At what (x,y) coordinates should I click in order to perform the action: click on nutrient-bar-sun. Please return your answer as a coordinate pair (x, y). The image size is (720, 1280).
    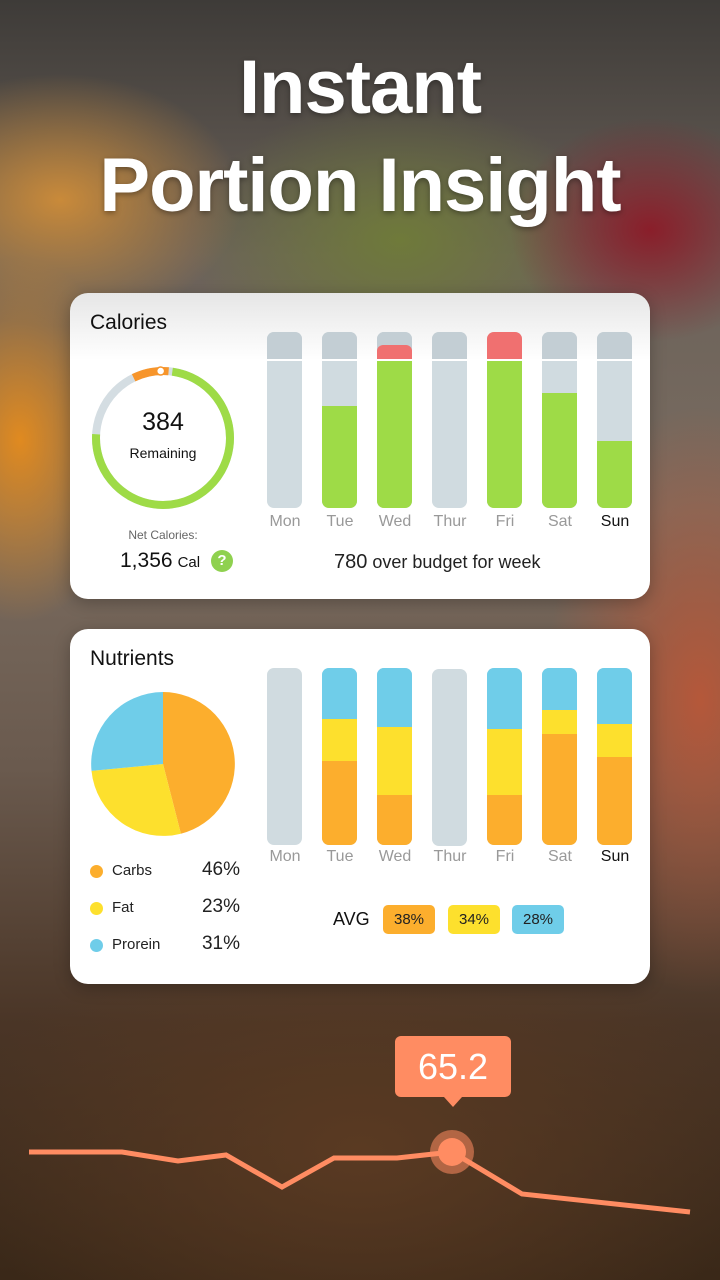
    Looking at the image, I should click on (614, 756).